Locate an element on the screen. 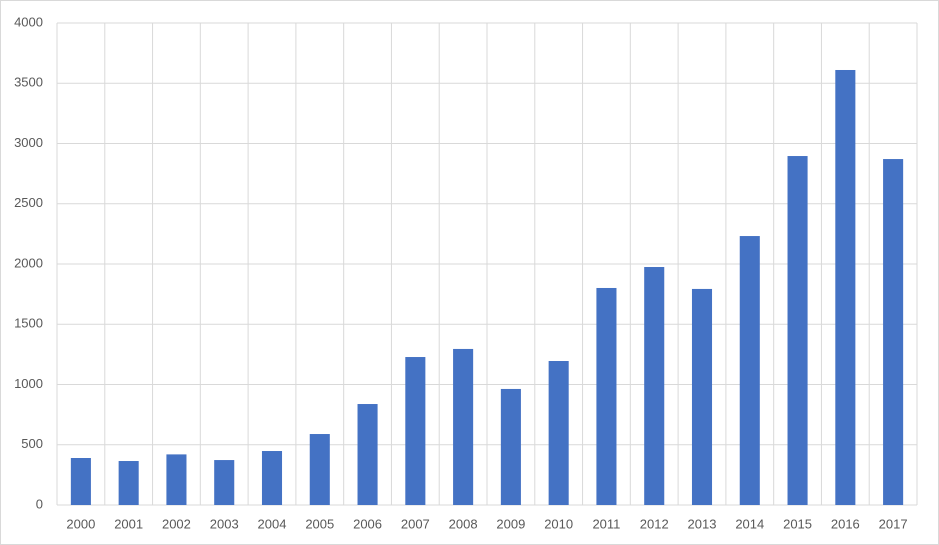  x-tick-label: 2000 is located at coordinates (80, 523).